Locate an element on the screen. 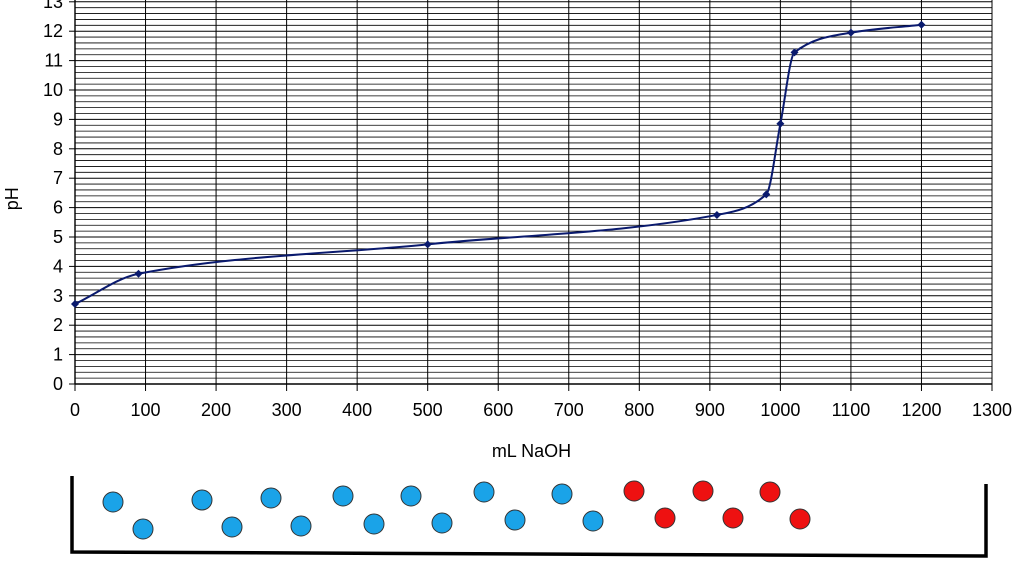 This screenshot has width=1024, height=576. y-tick-label: 0 is located at coordinates (58, 384).